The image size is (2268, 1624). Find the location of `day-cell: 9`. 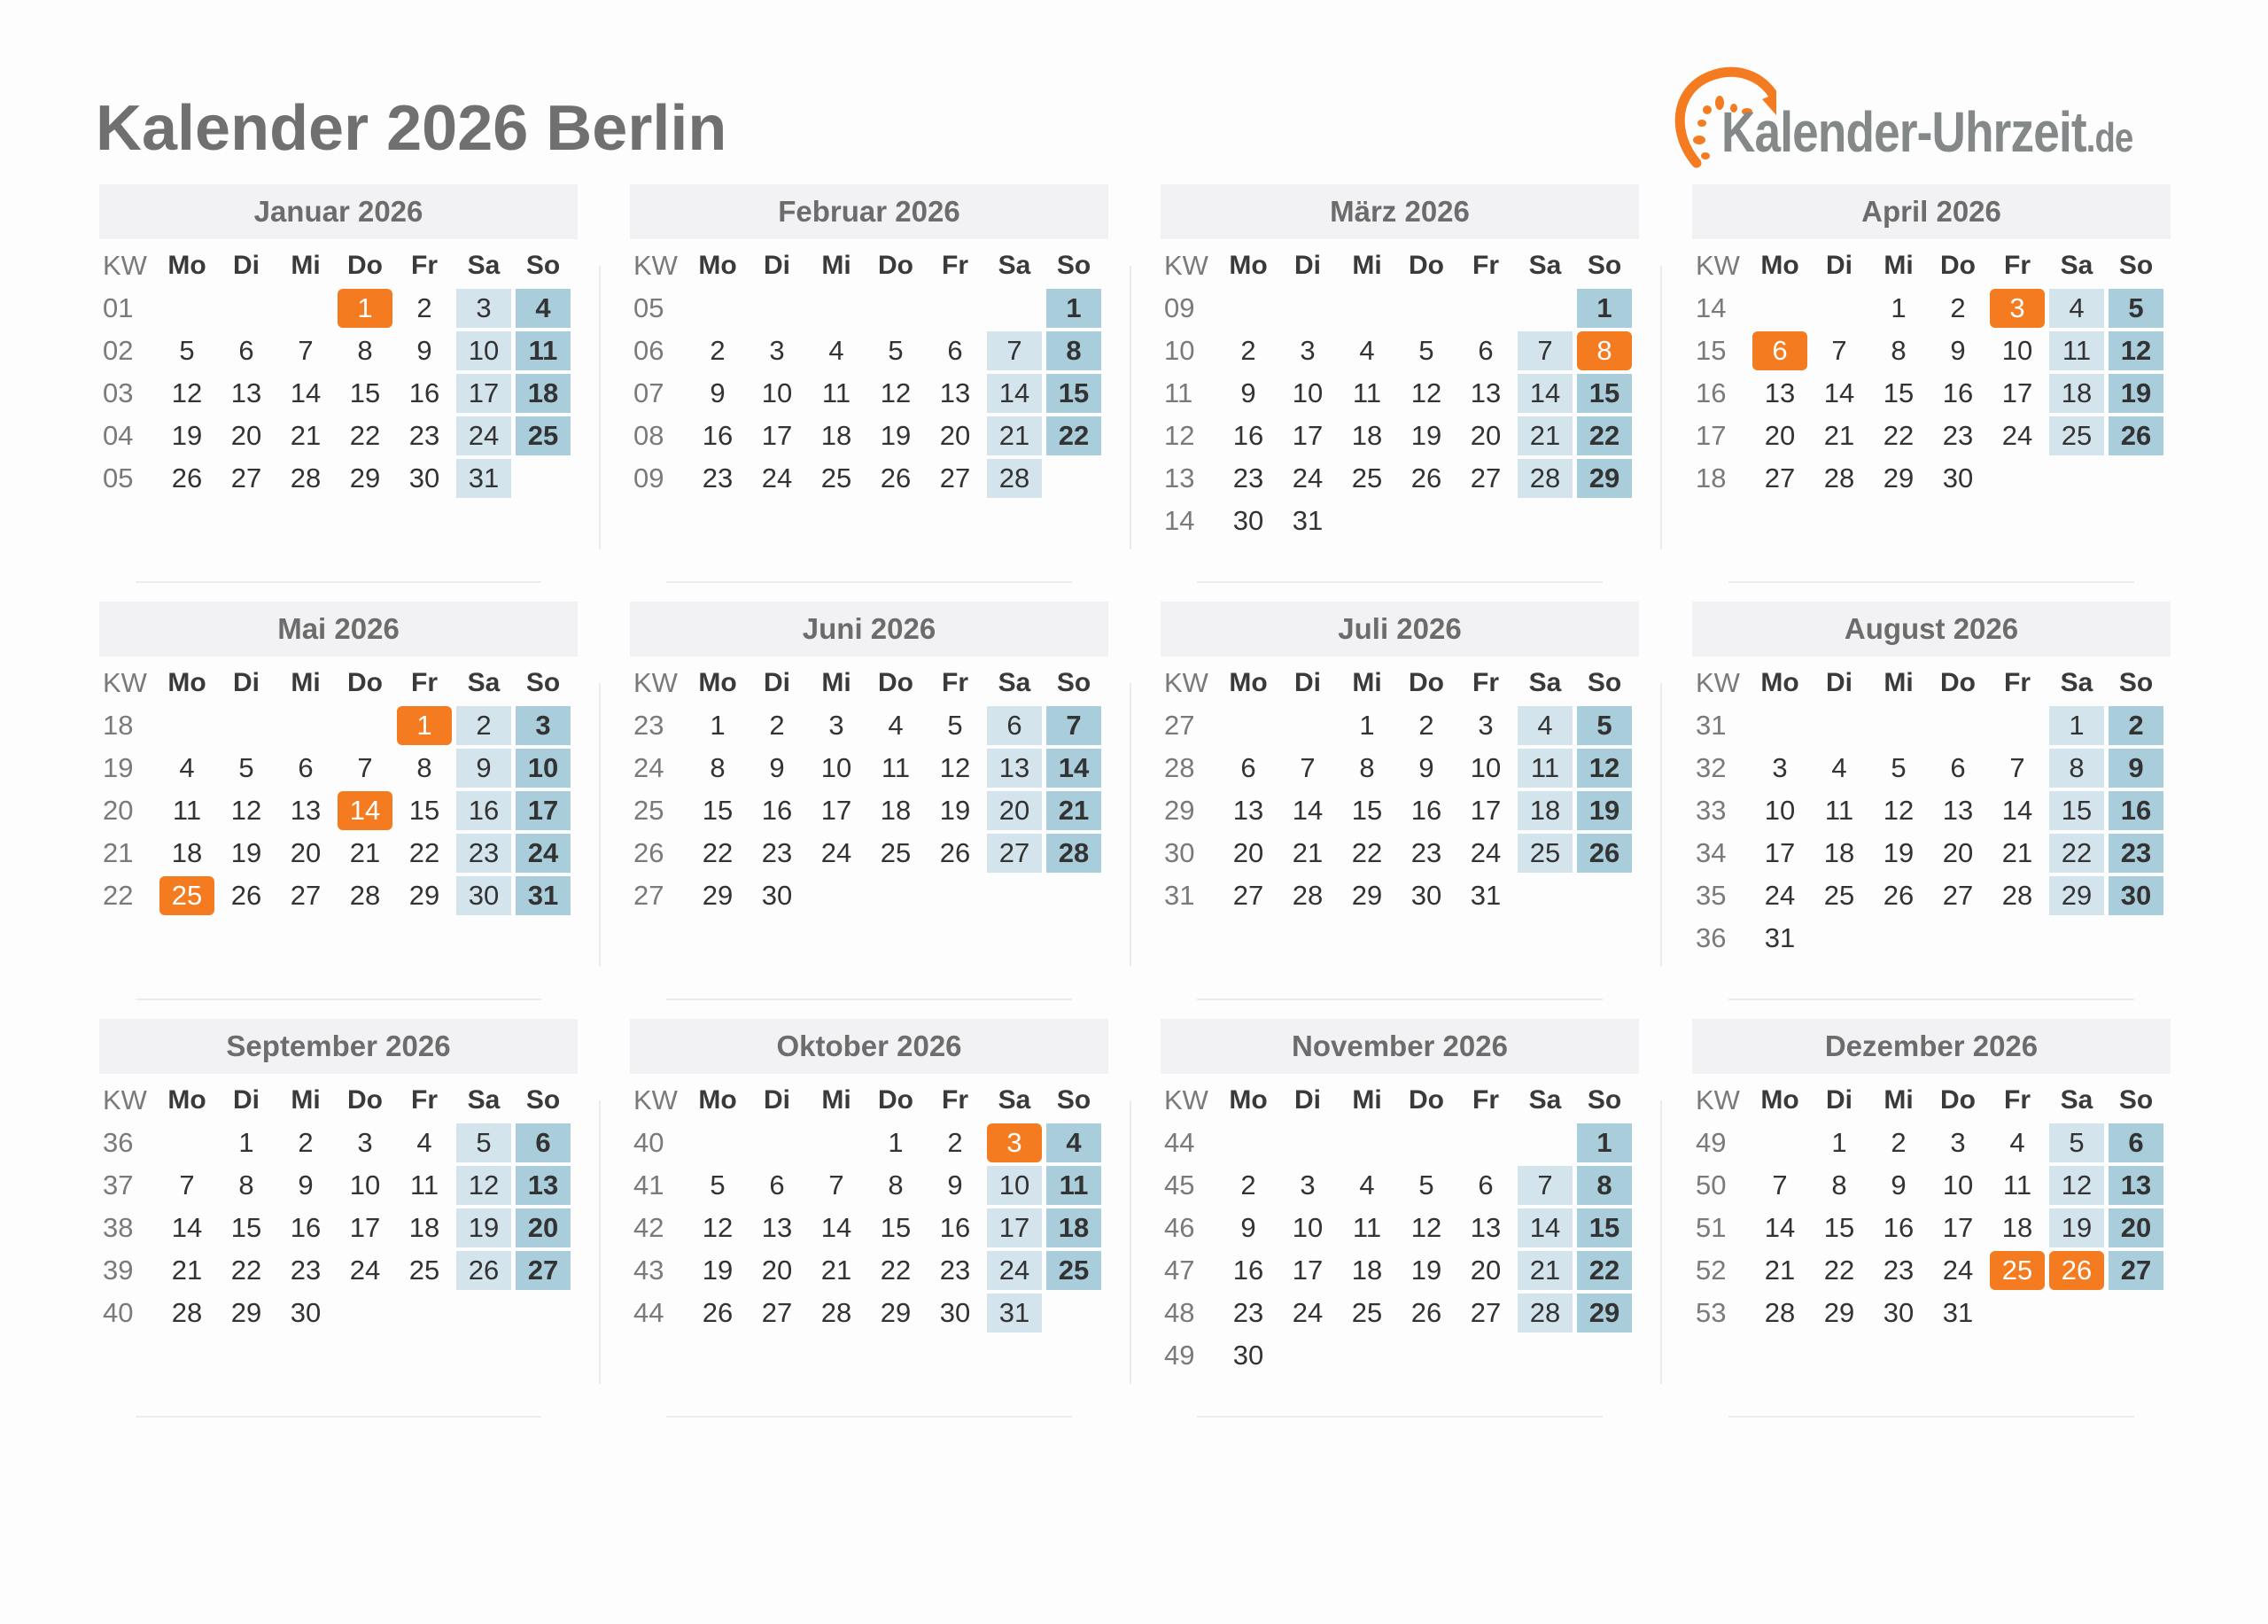

day-cell: 9 is located at coordinates (1426, 768).